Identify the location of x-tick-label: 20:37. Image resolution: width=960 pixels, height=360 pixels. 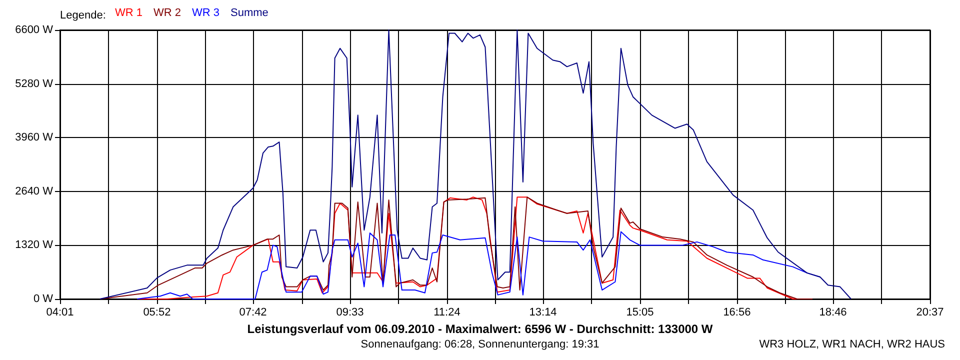
(930, 312).